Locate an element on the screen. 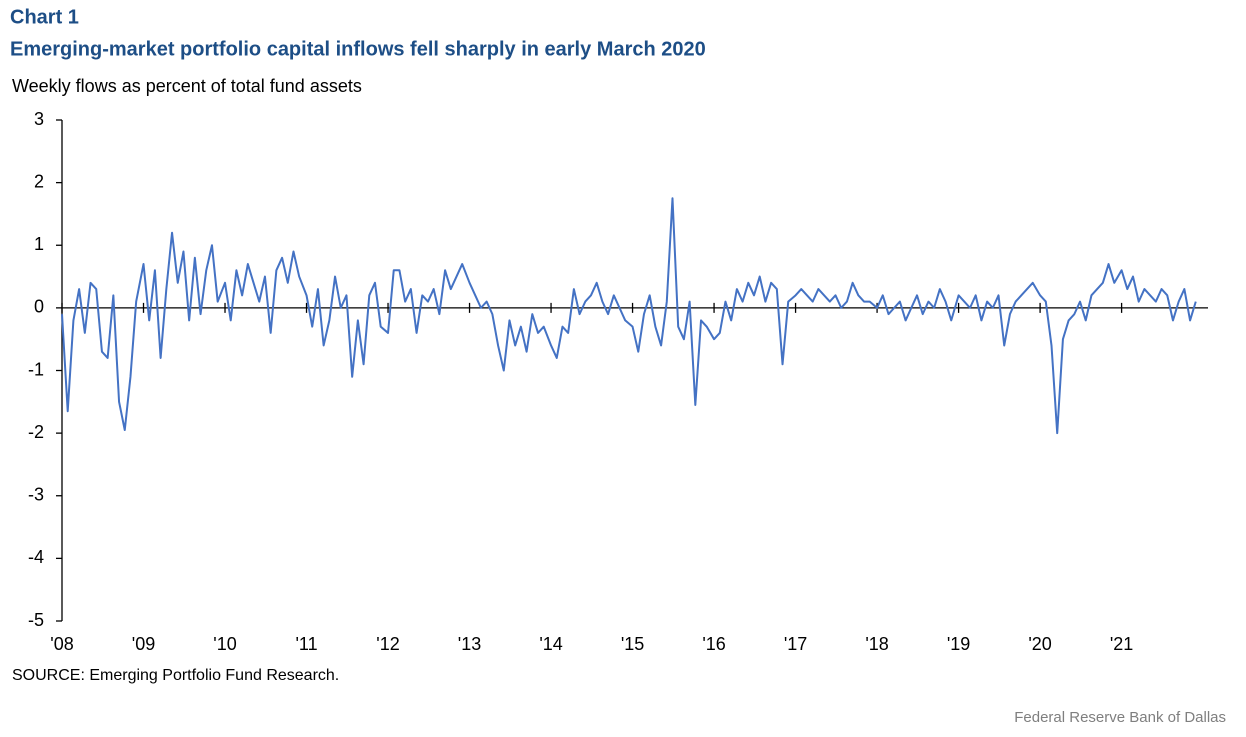 This screenshot has width=1246, height=737. y-tick-label: -2 is located at coordinates (36, 432).